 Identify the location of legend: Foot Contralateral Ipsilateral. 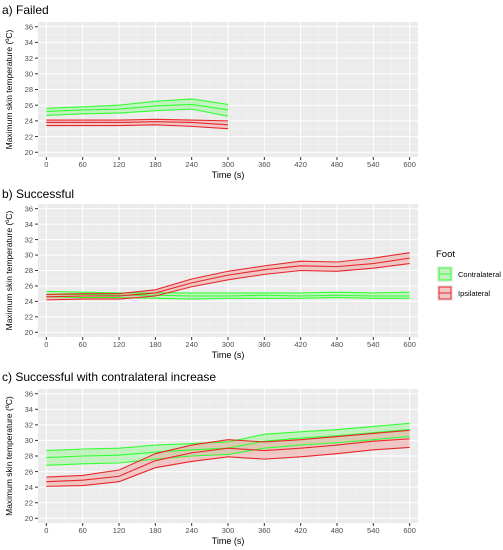
(468, 275).